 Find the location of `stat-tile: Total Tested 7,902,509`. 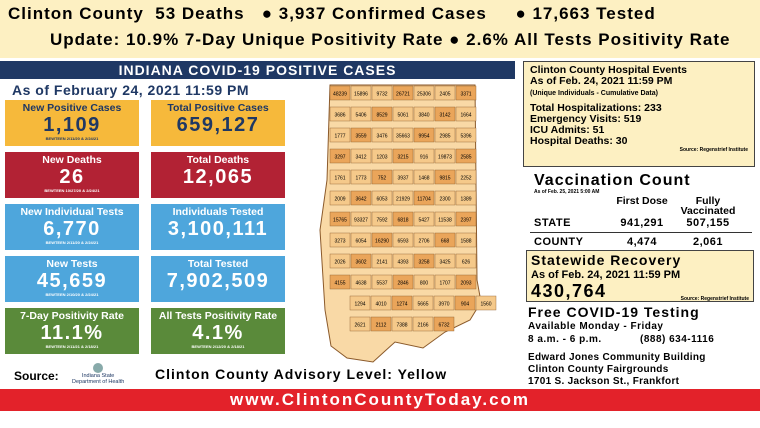

stat-tile: Total Tested 7,902,509 is located at coordinates (218, 279).